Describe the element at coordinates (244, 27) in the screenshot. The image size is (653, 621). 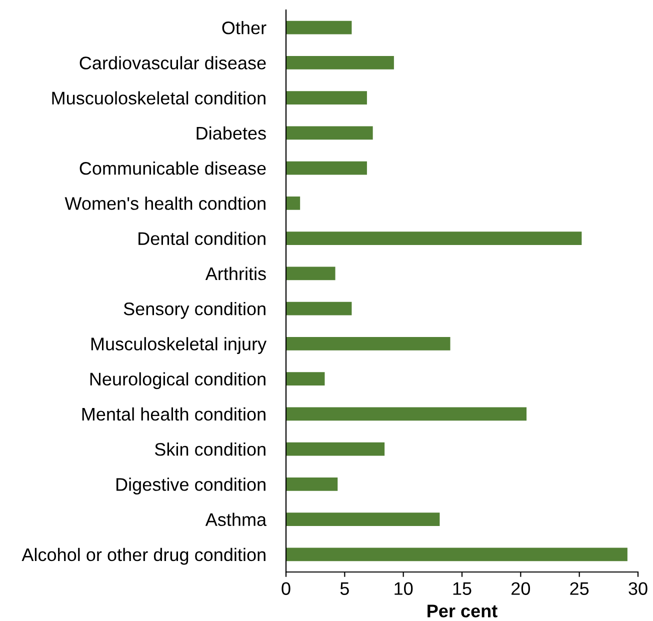
I see `y-tick-label: Other` at that location.